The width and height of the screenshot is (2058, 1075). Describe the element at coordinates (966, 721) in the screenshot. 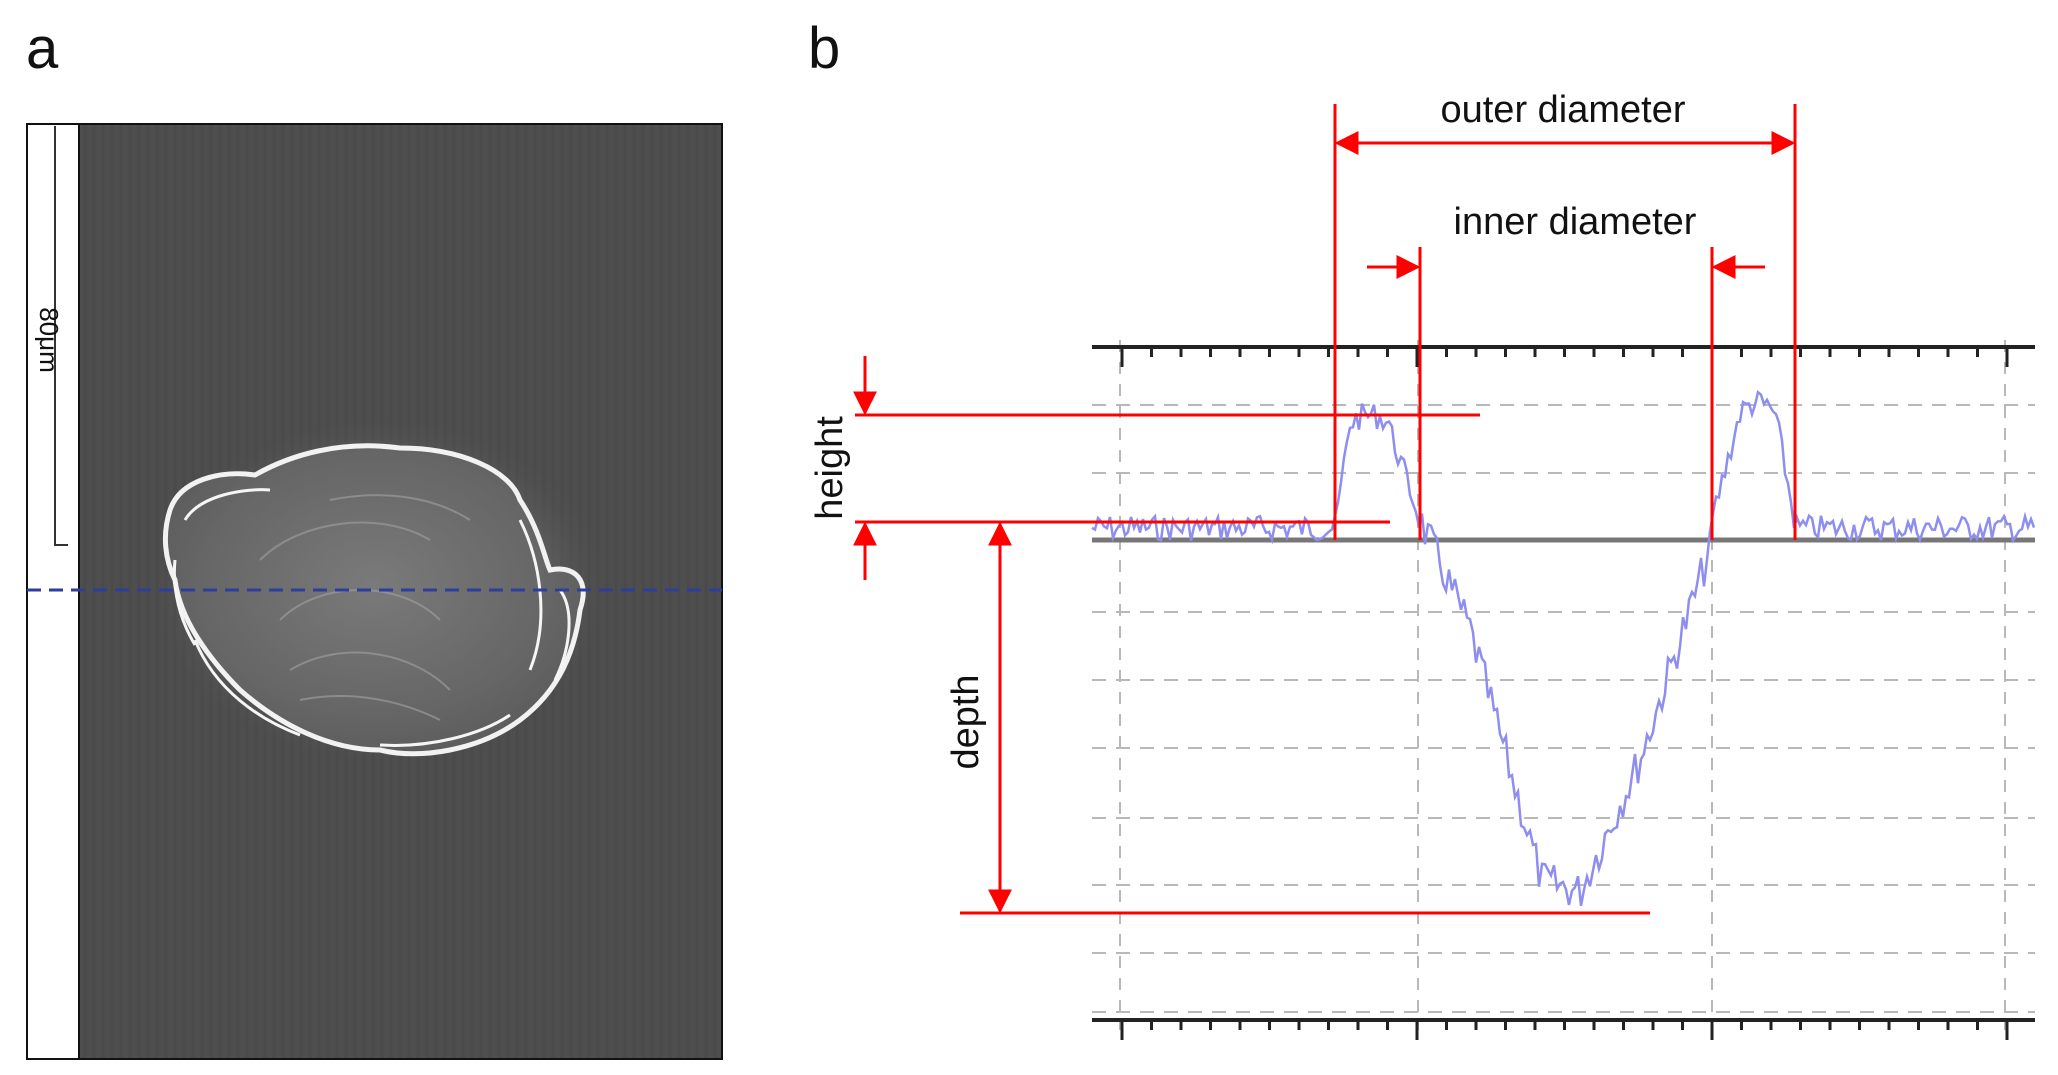

I see `depth-label: depth` at that location.